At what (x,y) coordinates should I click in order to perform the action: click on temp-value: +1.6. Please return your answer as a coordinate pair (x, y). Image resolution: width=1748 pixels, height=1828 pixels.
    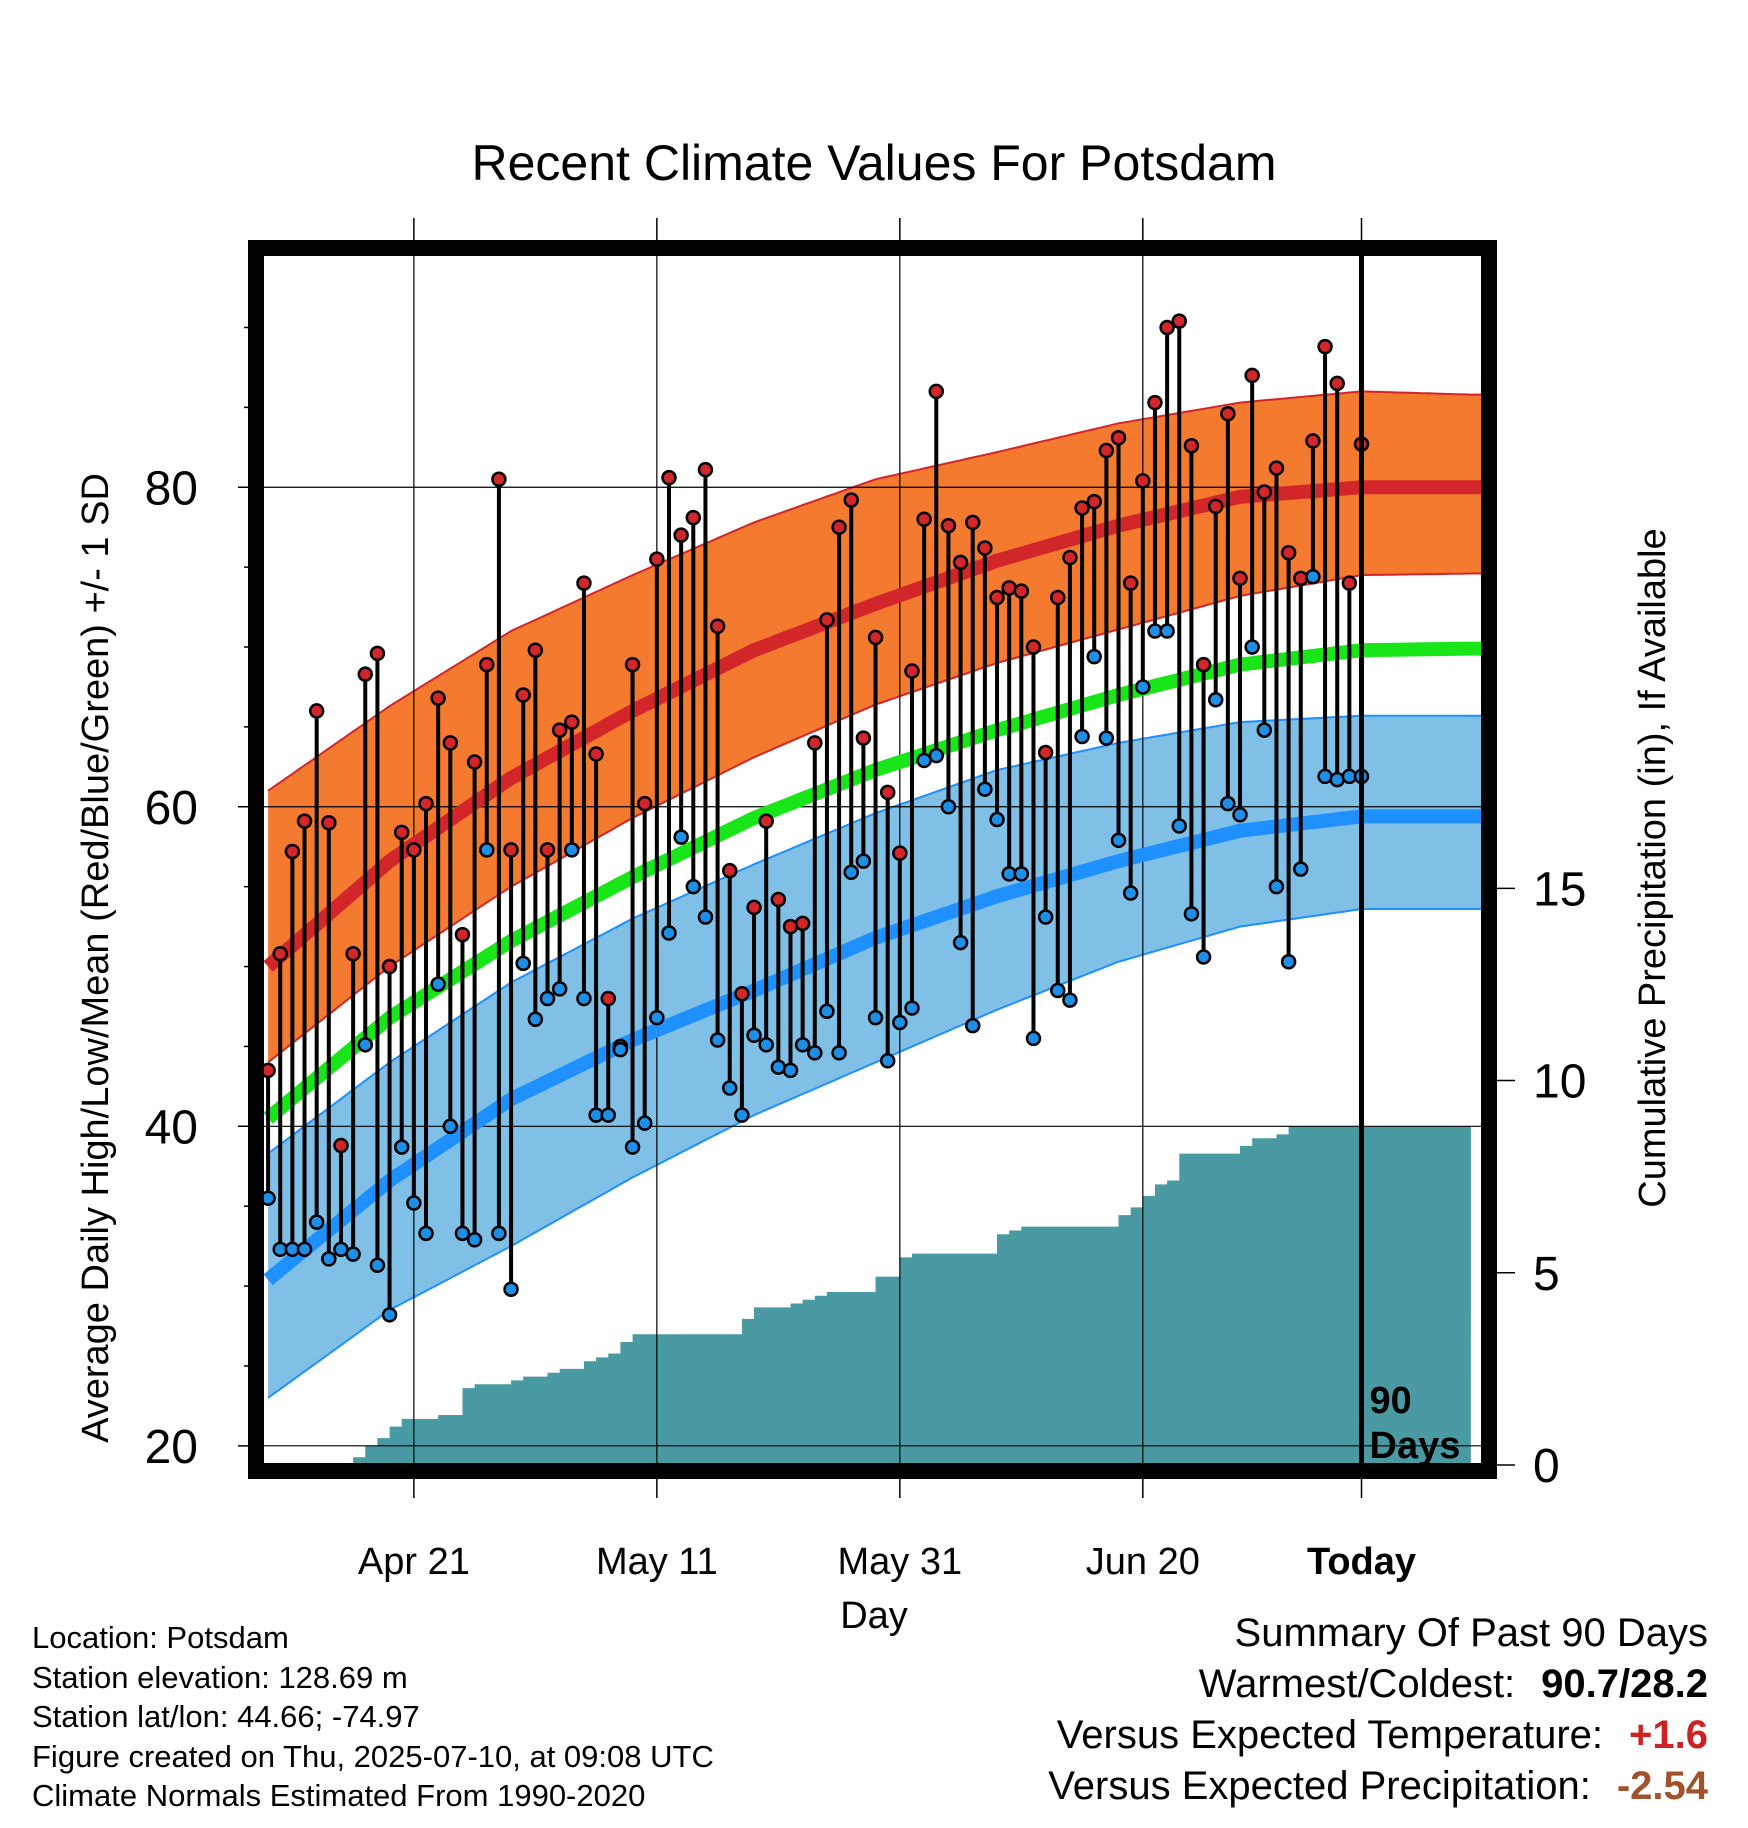
    Looking at the image, I should click on (1668, 1735).